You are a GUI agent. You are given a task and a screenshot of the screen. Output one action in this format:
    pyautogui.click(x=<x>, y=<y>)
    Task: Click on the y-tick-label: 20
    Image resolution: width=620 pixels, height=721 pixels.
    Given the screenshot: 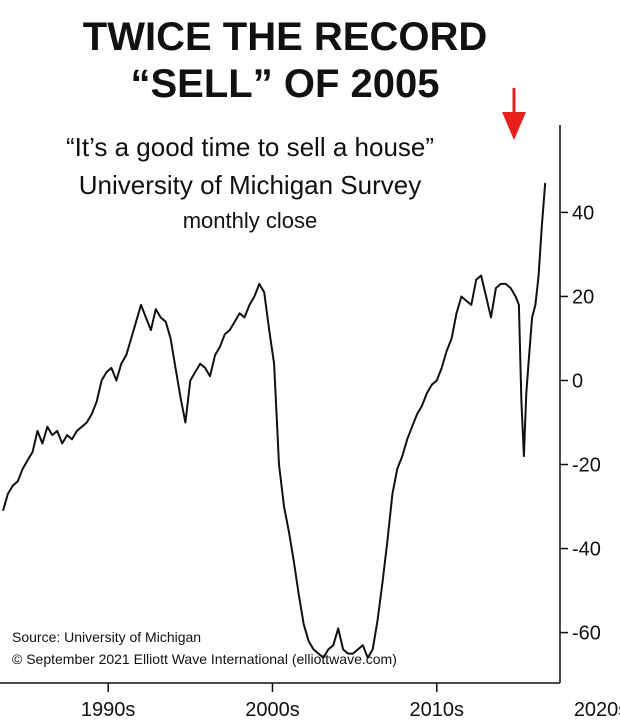 What is the action you would take?
    pyautogui.click(x=583, y=297)
    